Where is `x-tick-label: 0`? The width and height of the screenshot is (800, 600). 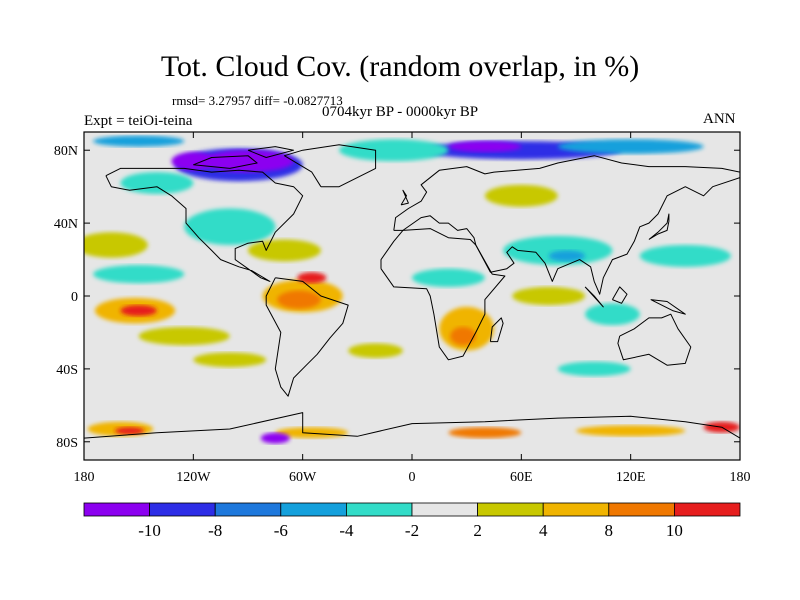
x-tick-label: 0 is located at coordinates (412, 477).